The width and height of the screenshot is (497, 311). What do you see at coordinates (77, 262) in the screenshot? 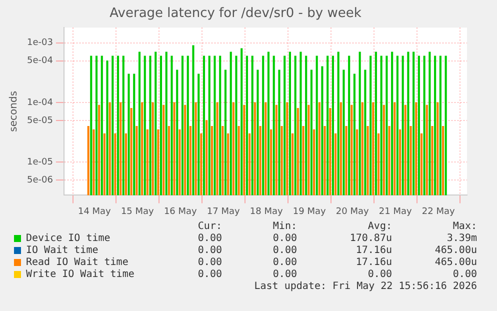
I see `legend-label: Read IO Wait time` at bounding box center [77, 262].